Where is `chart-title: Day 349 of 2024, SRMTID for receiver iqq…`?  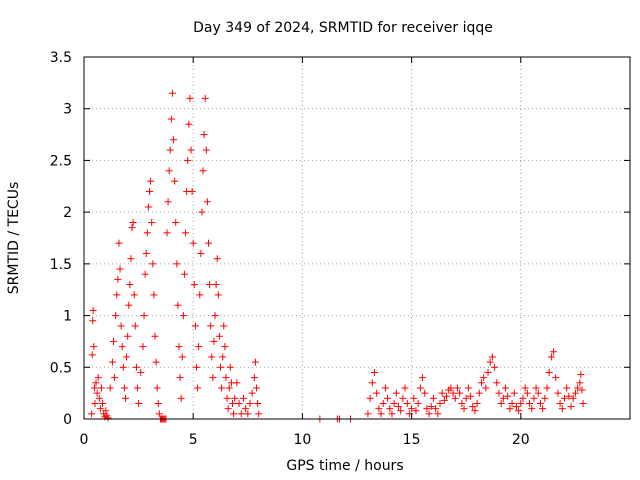
chart-title: Day 349 of 2024, SRMTID for receiver iqq… is located at coordinates (343, 28).